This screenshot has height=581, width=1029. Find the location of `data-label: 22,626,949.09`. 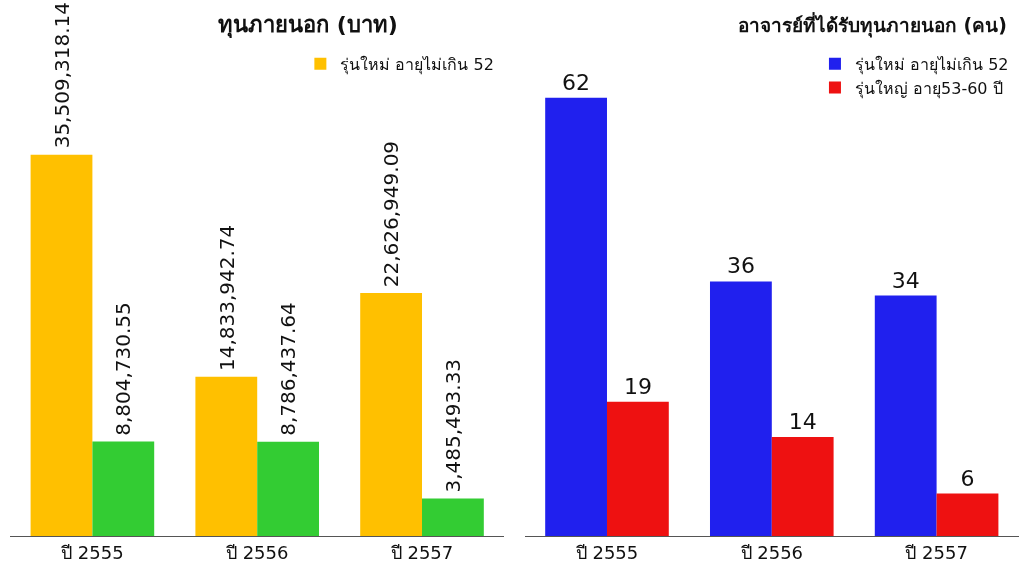

data-label: 22,626,949.09 is located at coordinates (390, 214).